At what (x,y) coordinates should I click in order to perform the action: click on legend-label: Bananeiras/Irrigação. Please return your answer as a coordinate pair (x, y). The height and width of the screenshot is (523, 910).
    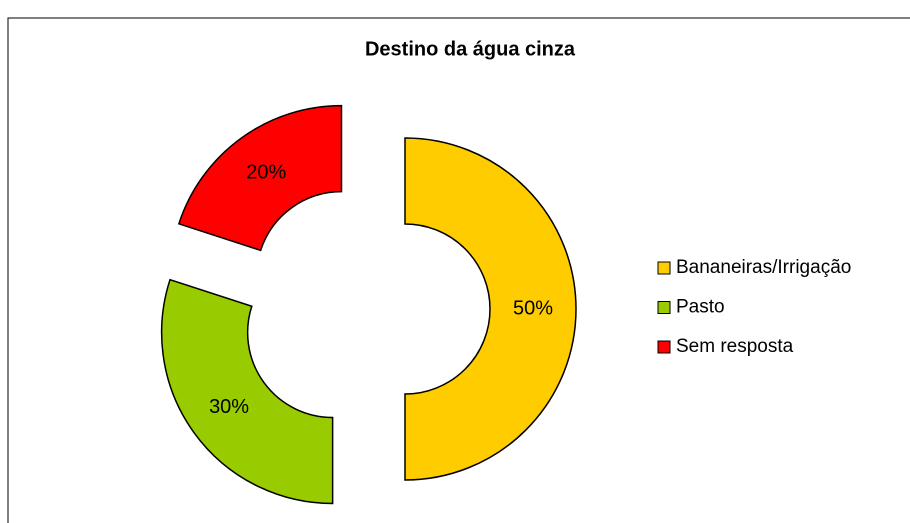
    Looking at the image, I should click on (763, 267).